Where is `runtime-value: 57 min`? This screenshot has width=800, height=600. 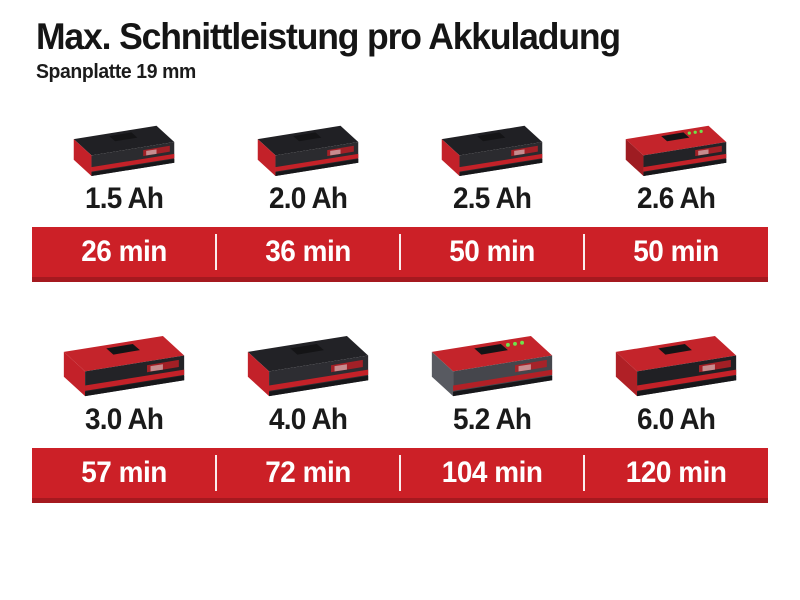
runtime-value: 57 min is located at coordinates (124, 472).